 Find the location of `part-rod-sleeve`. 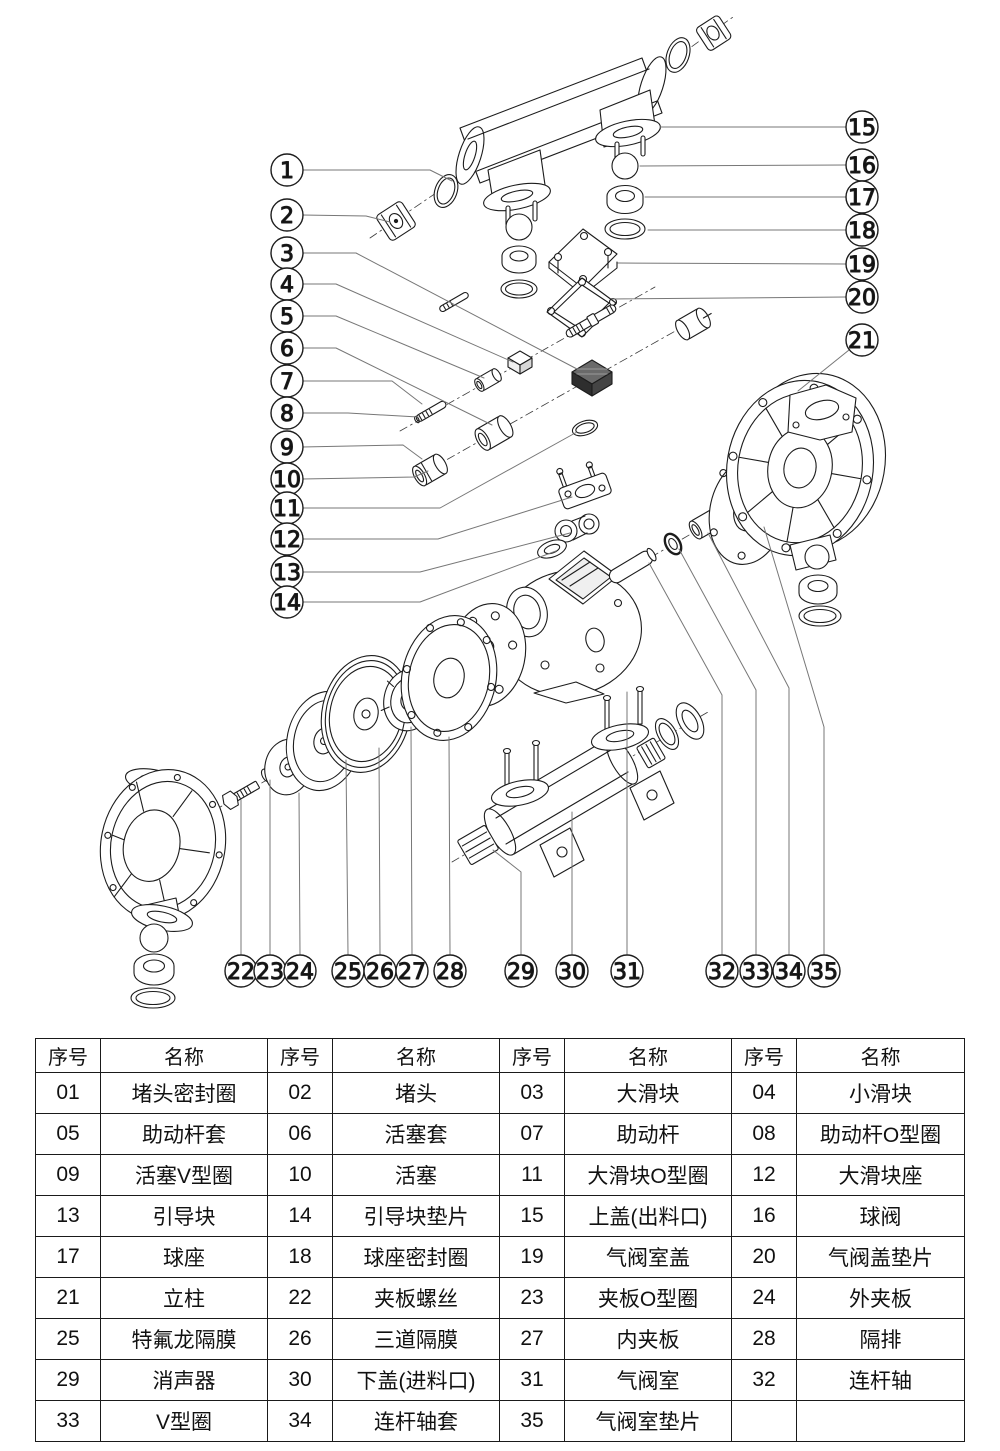

part-rod-sleeve is located at coordinates (488, 380).